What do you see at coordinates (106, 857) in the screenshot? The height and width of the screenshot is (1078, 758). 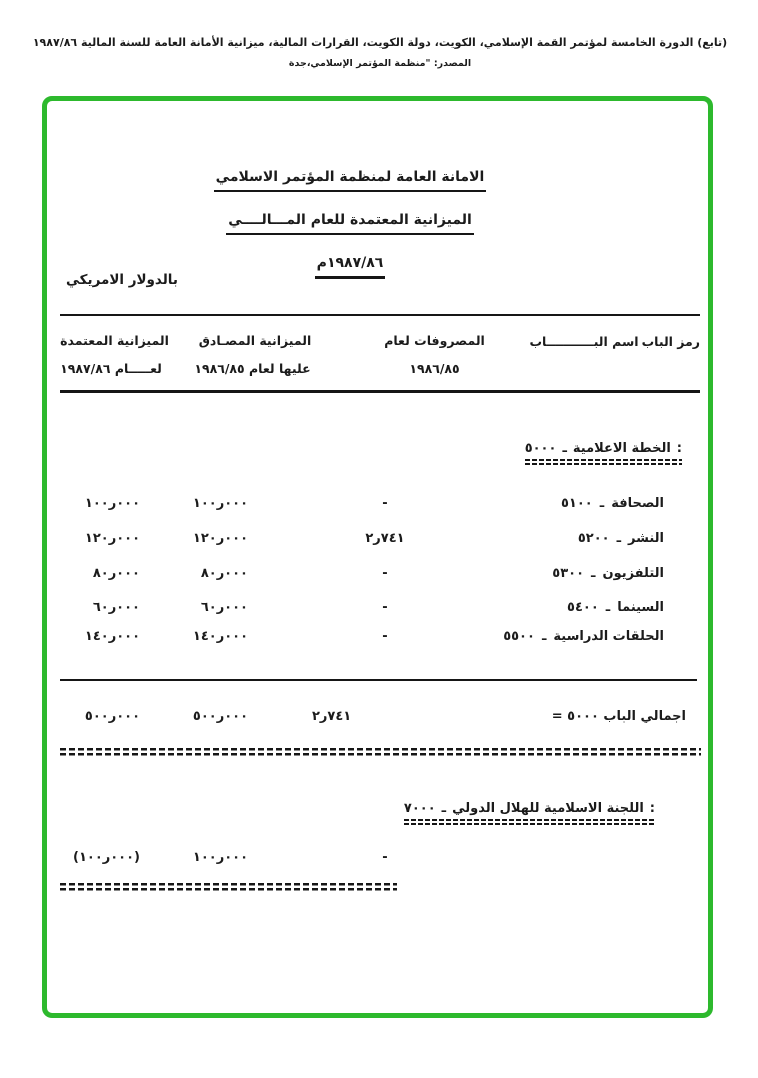 I see `adopted-value: (١٠٠ر٠٠٠)` at bounding box center [106, 857].